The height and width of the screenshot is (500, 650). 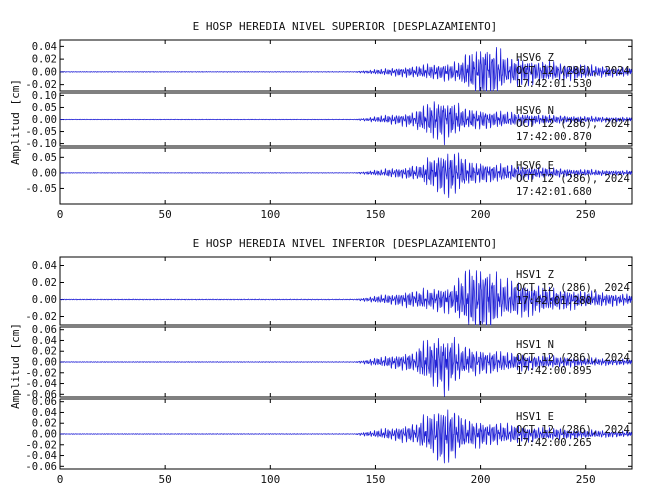 What do you see at coordinates (535, 58) in the screenshot?
I see `channel-label: HSV6 Z` at bounding box center [535, 58].